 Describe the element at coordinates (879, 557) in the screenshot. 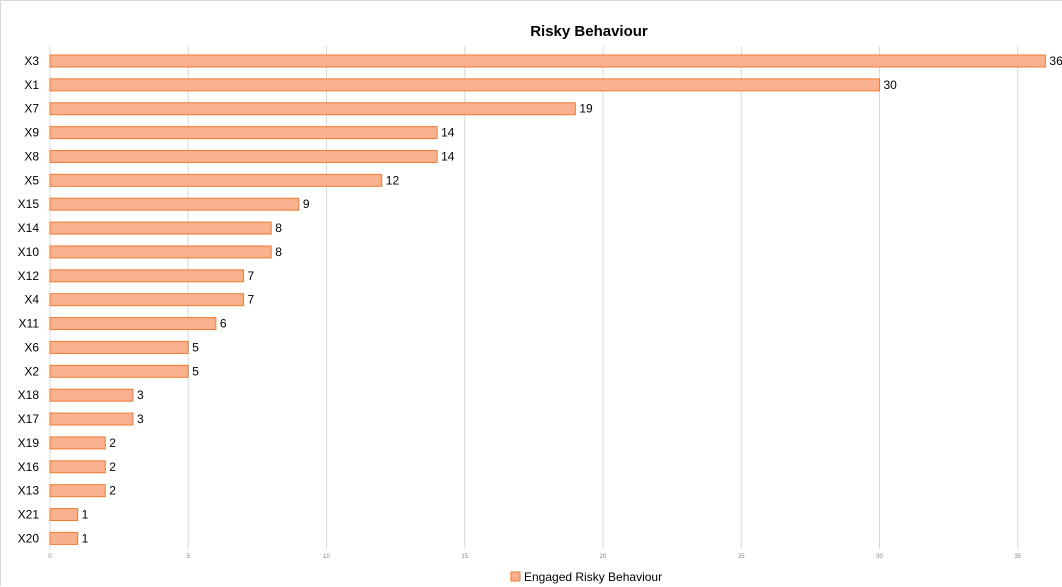

I see `x-tick-label: 30` at that location.